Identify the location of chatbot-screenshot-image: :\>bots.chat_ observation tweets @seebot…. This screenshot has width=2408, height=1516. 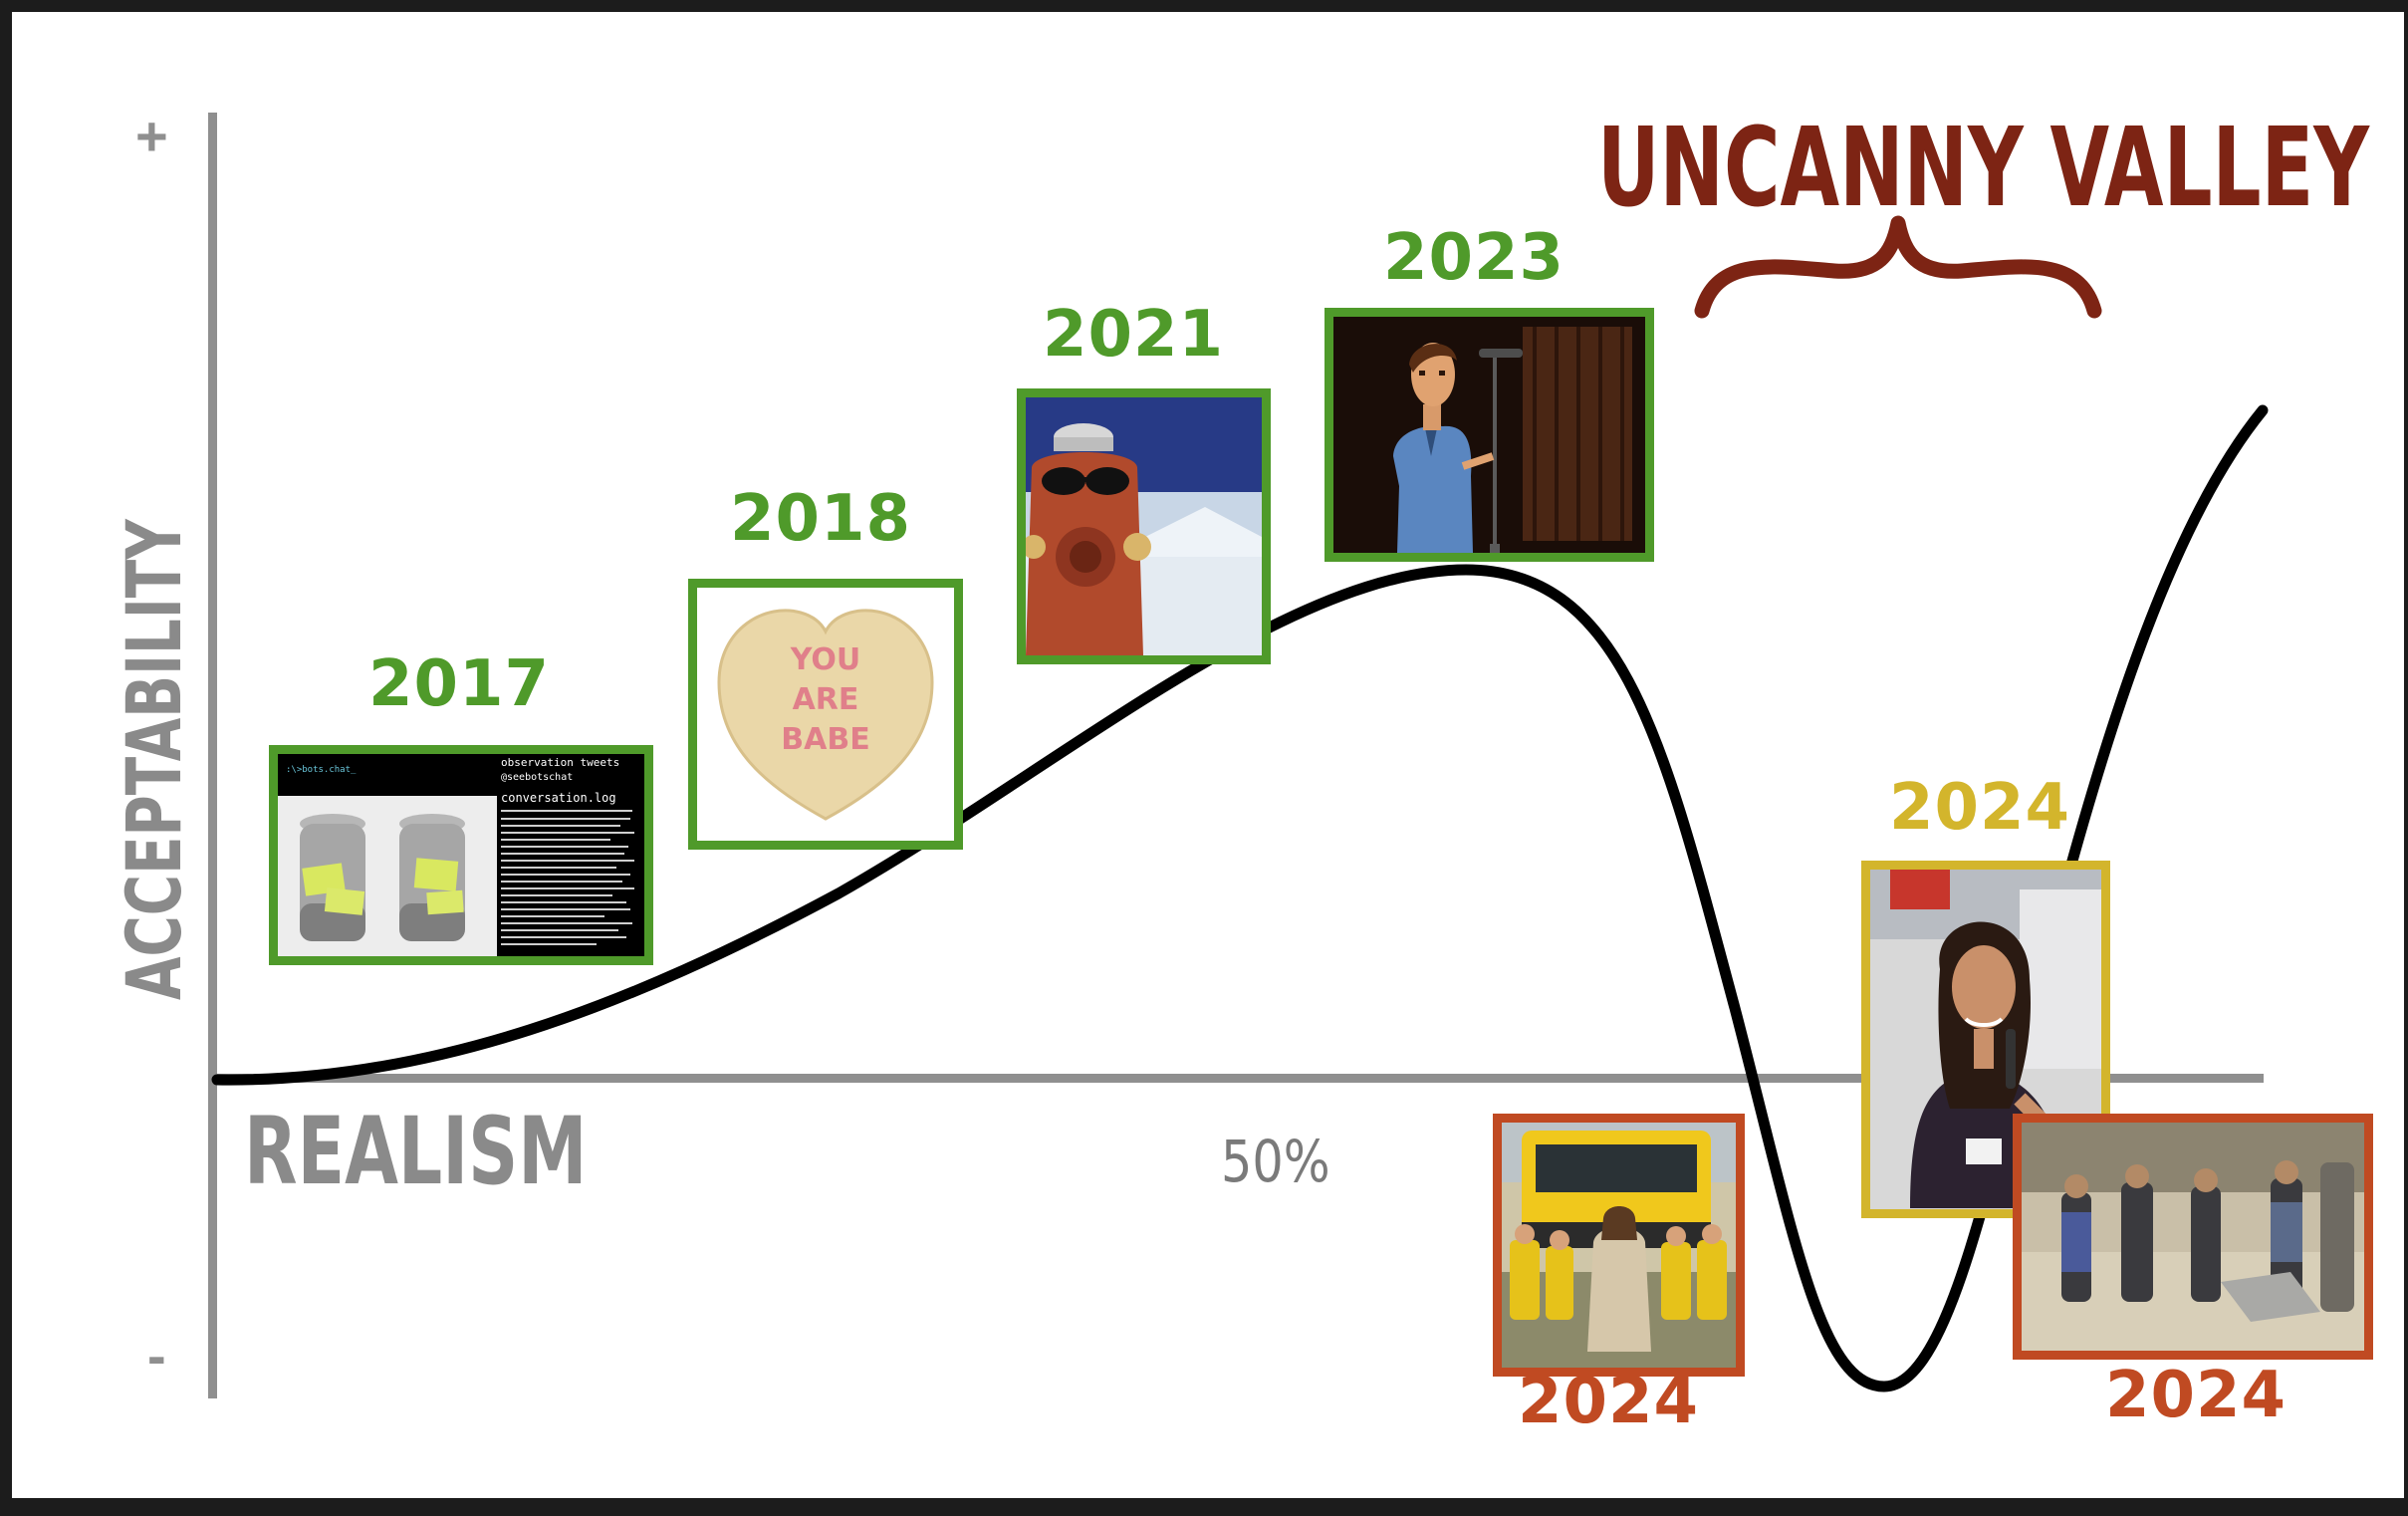
(461, 855).